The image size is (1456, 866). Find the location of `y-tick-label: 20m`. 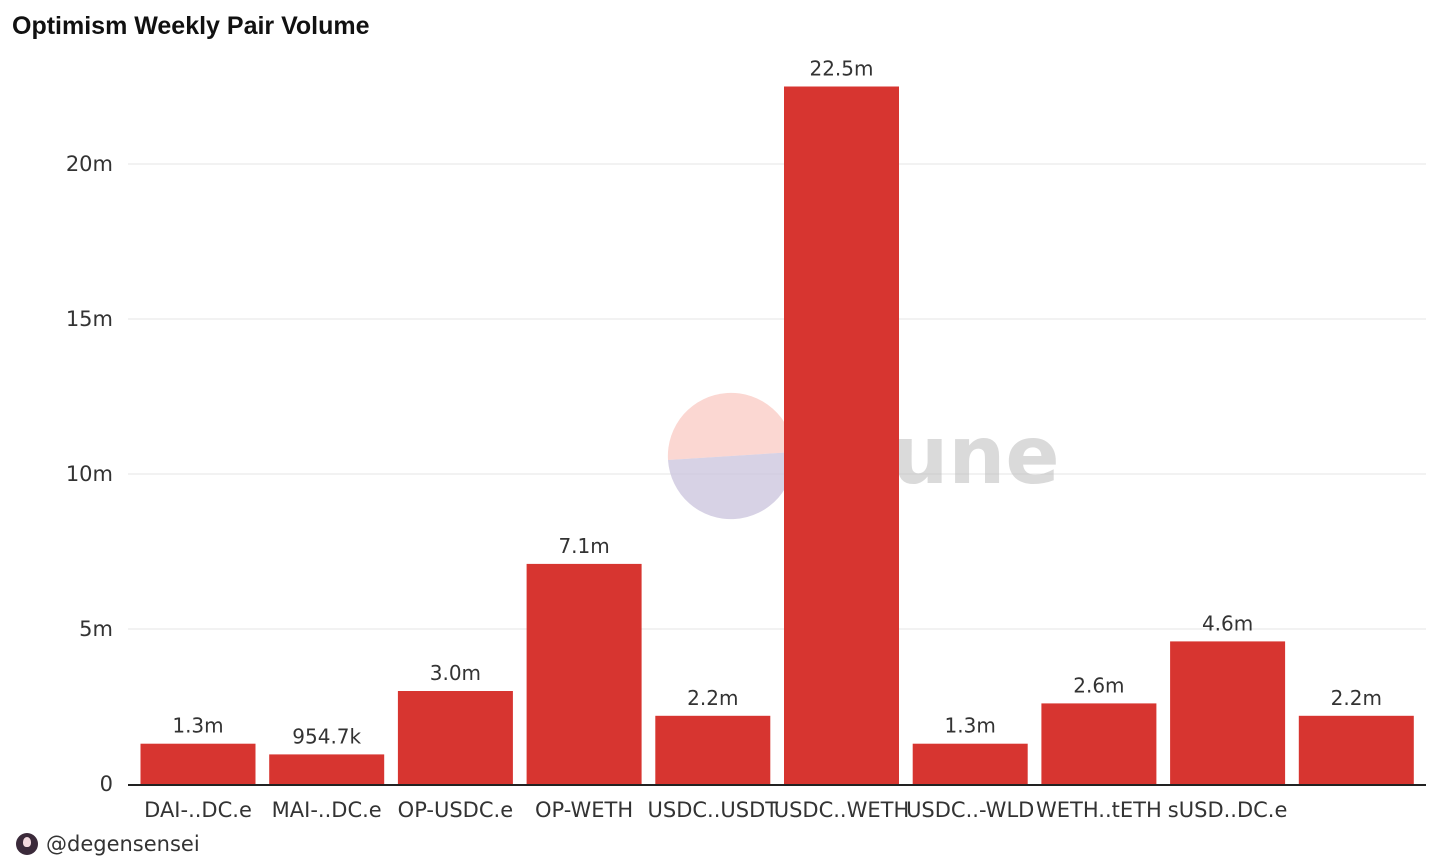

y-tick-label: 20m is located at coordinates (89, 164).